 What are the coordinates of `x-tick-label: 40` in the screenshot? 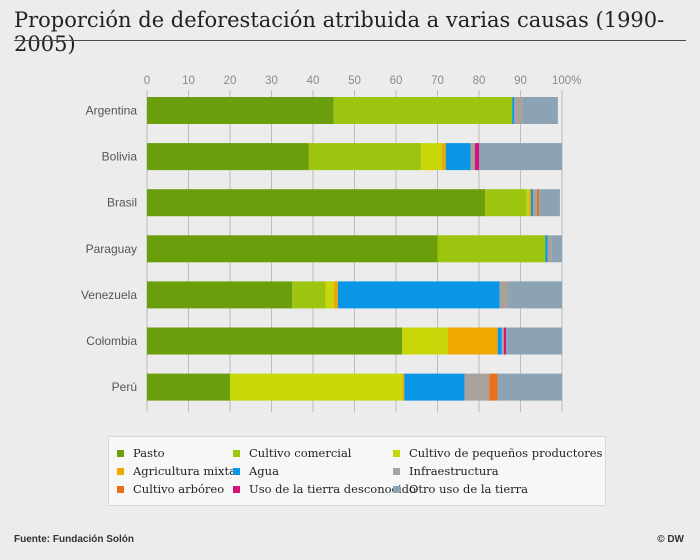 It's located at (313, 81).